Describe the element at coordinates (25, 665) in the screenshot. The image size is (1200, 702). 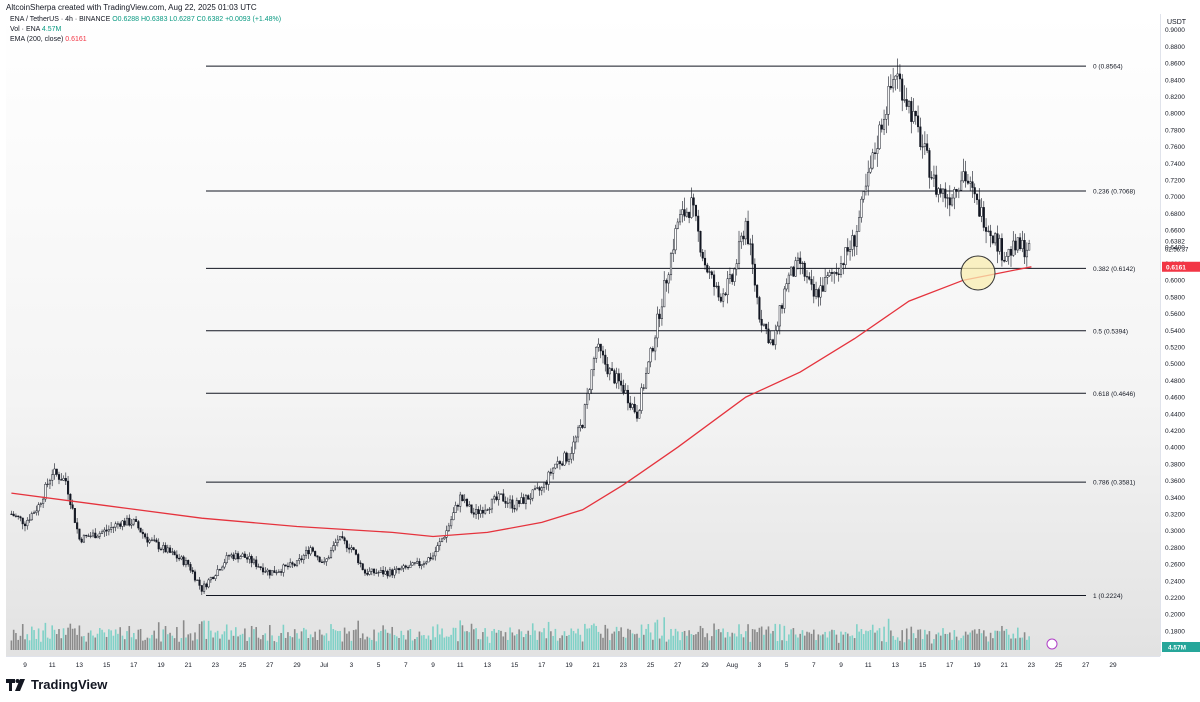
I see `time-tick-label: 9` at that location.